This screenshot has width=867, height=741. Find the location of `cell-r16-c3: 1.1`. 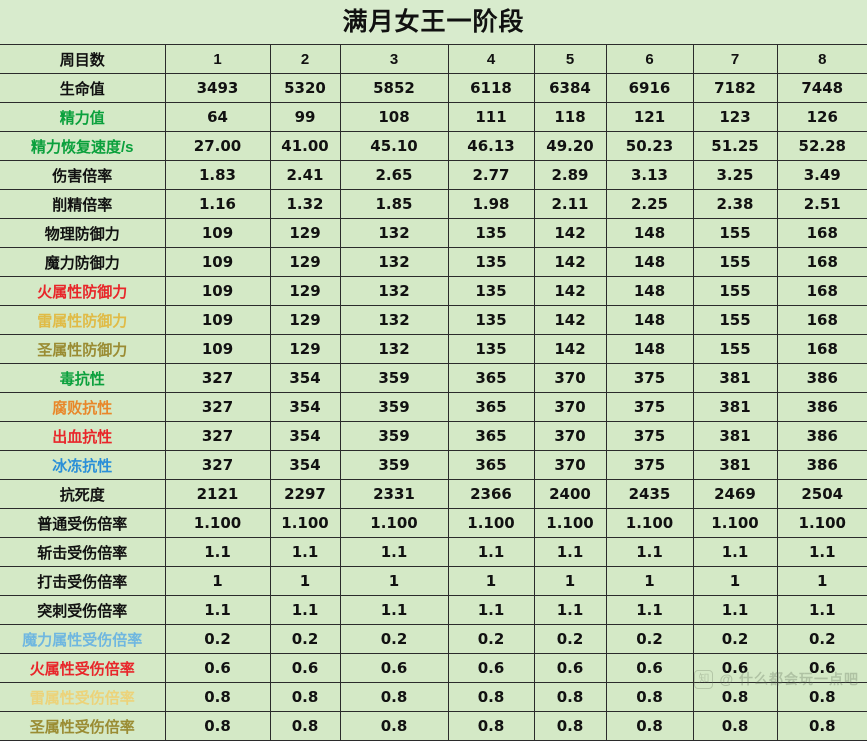

cell-r16-c3: 1.1 is located at coordinates (491, 552).